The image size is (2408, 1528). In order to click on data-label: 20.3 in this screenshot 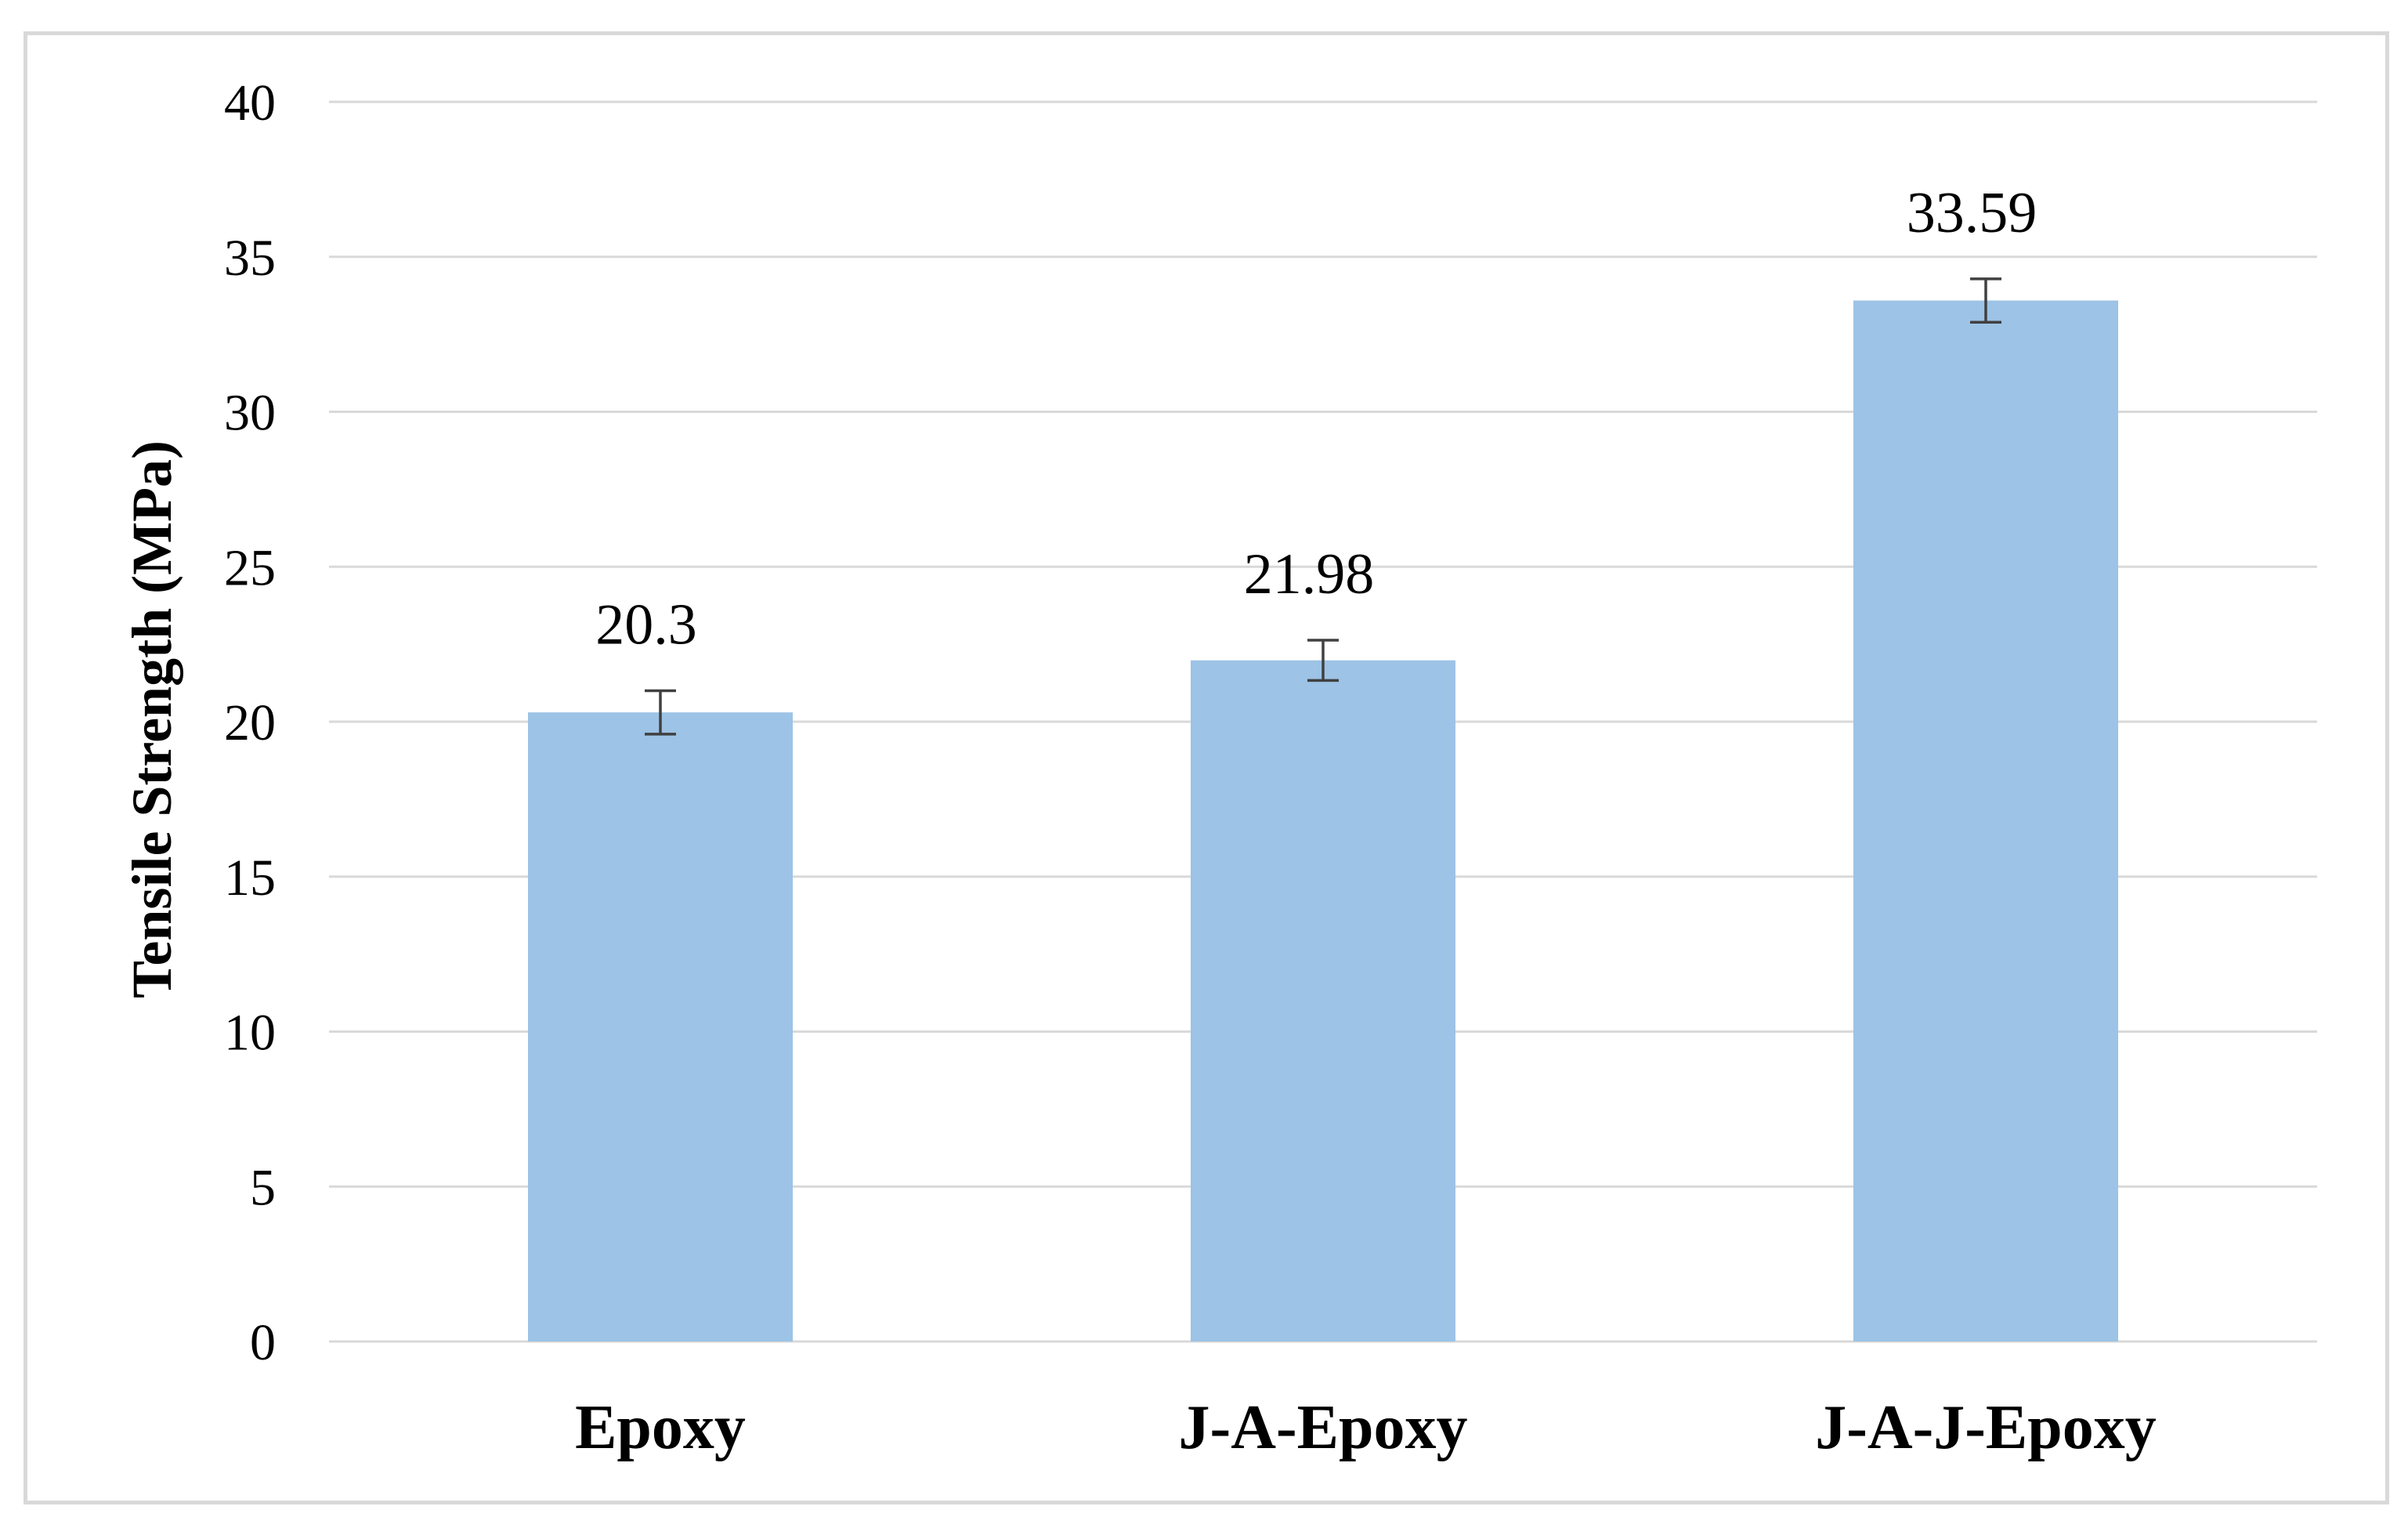, I will do `click(646, 624)`.